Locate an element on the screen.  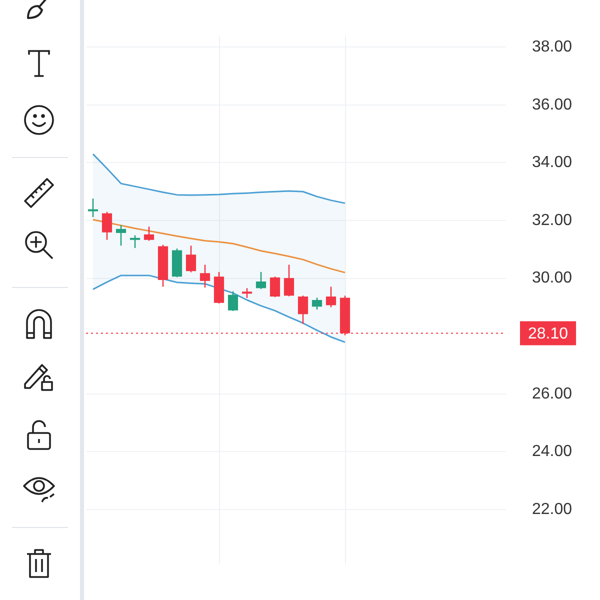
ref-line-label: 28.10 is located at coordinates (548, 334).